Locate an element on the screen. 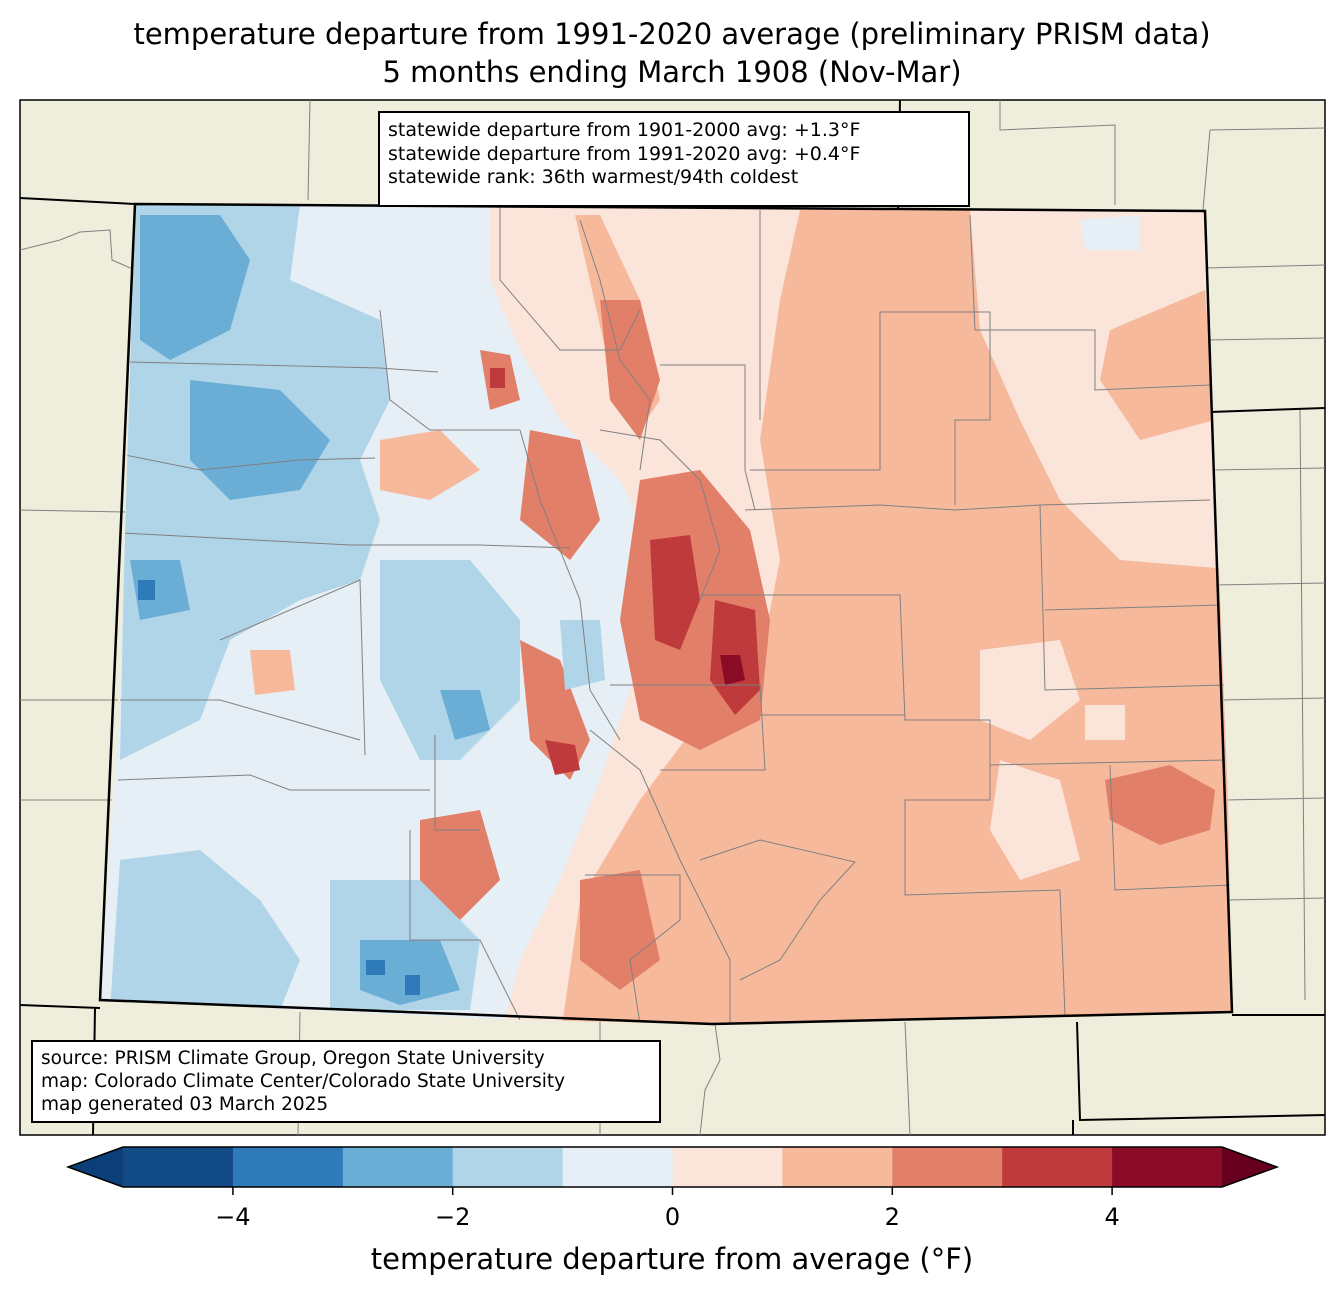  colorbar-tick-label: 0 is located at coordinates (672, 1217).